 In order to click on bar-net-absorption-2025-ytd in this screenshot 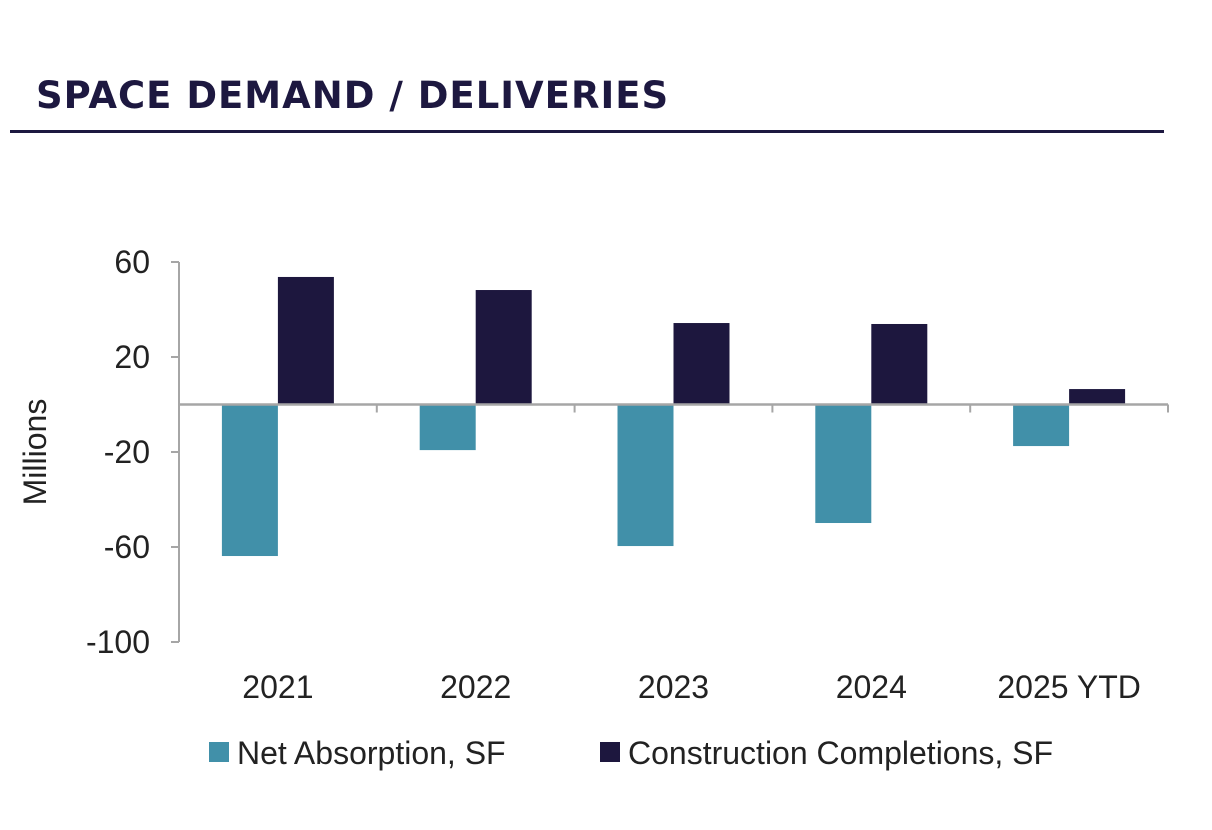, I will do `click(1041, 425)`.